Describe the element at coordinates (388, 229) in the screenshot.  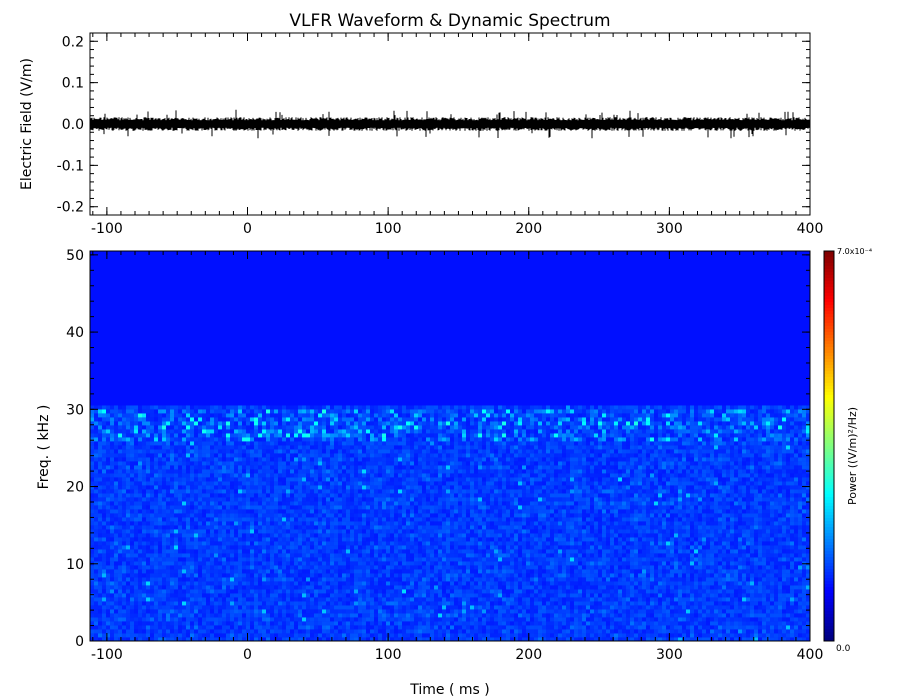
I see `waveform-x-tick-label: 100` at that location.